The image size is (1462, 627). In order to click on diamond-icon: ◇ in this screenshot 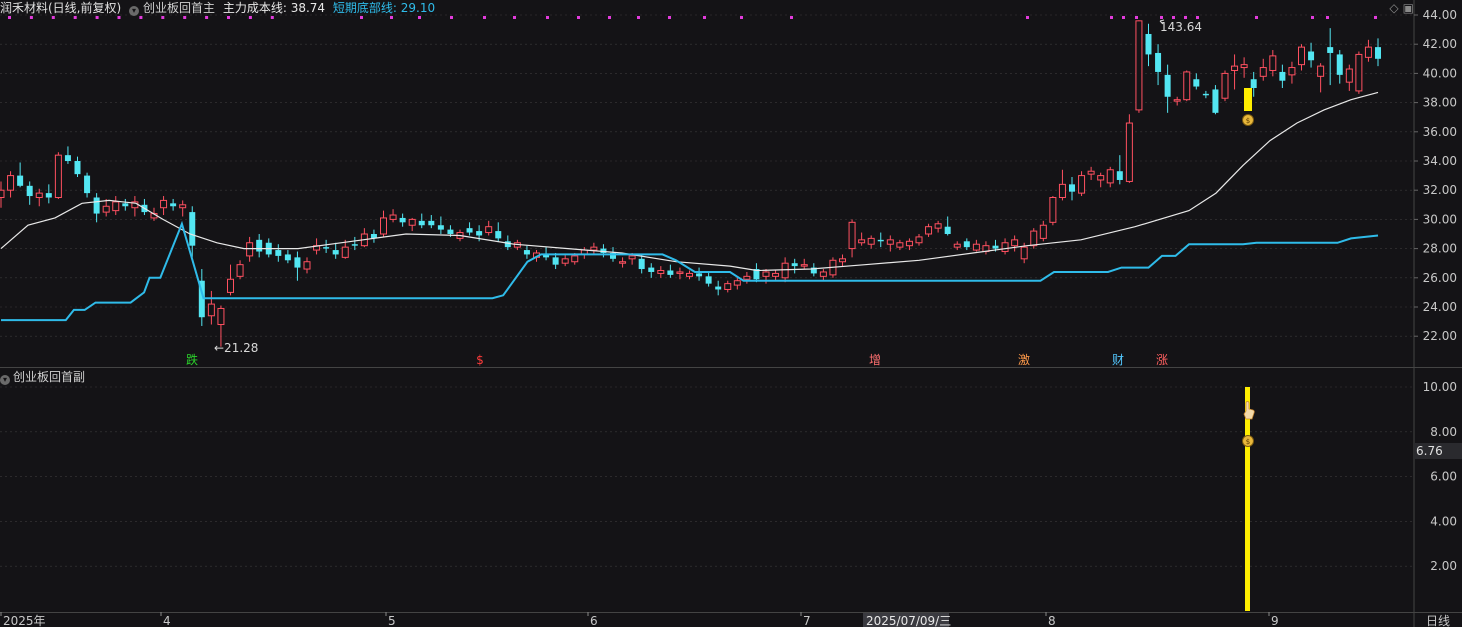, I will do `click(1394, 8)`.